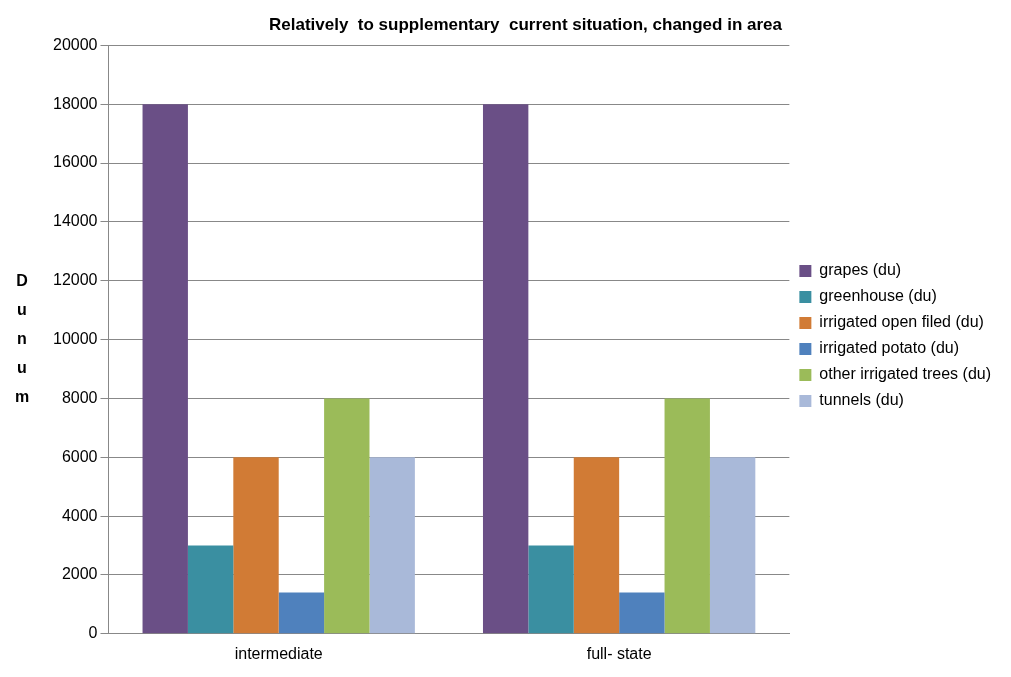  I want to click on legend-label: greenhouse (du), so click(878, 296).